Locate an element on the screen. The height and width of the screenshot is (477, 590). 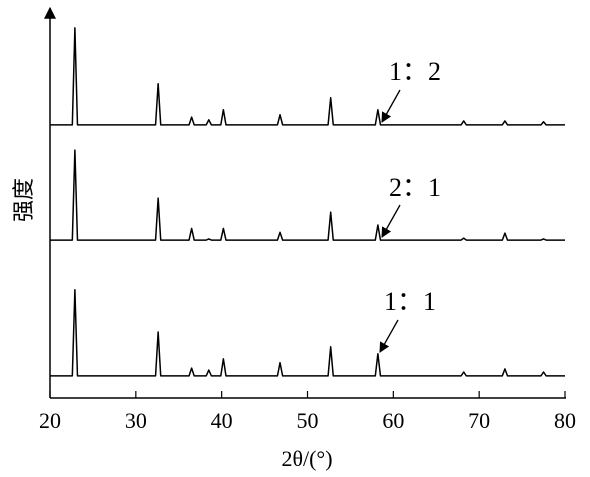
x-axis-title: 2θ/(°) is located at coordinates (306, 458).